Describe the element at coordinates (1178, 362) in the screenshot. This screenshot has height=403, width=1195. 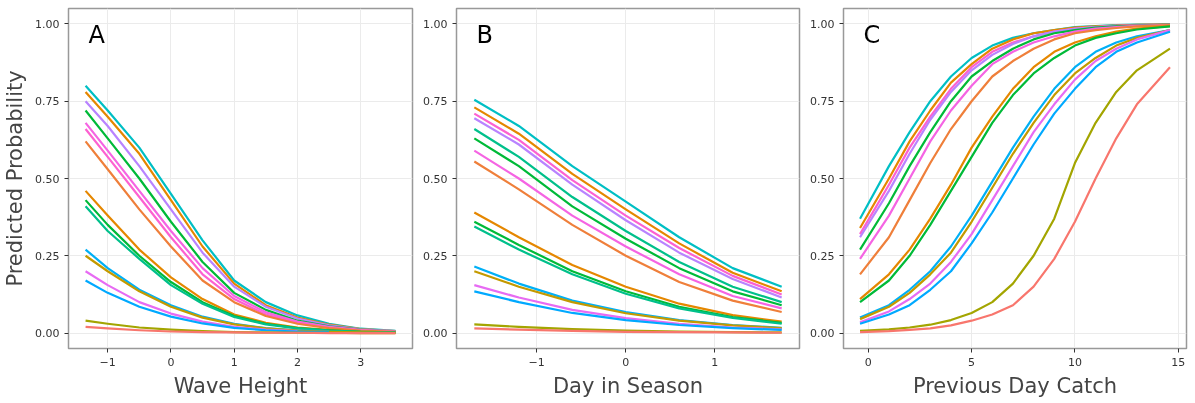
I see `x-tick-label: 15` at that location.